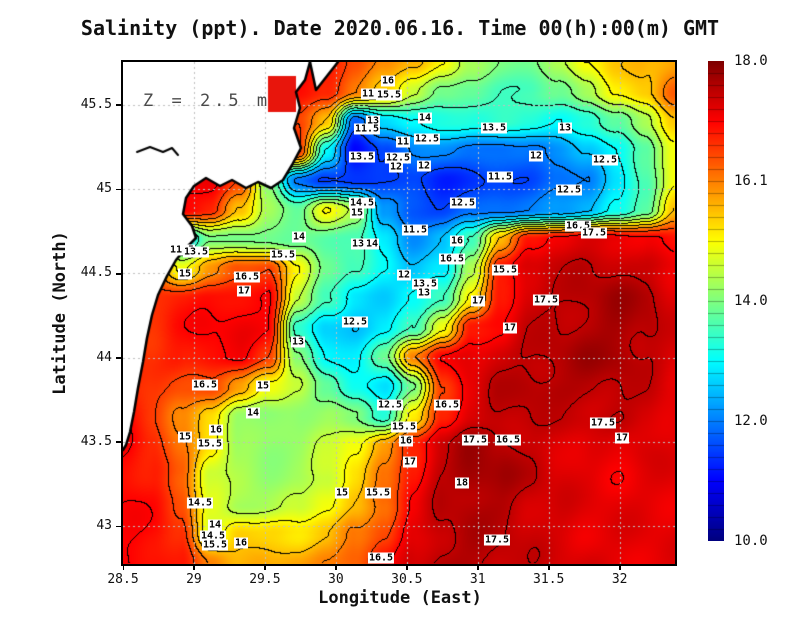 The width and height of the screenshot is (800, 618). What do you see at coordinates (462, 483) in the screenshot?
I see `contour-label: 18` at bounding box center [462, 483].